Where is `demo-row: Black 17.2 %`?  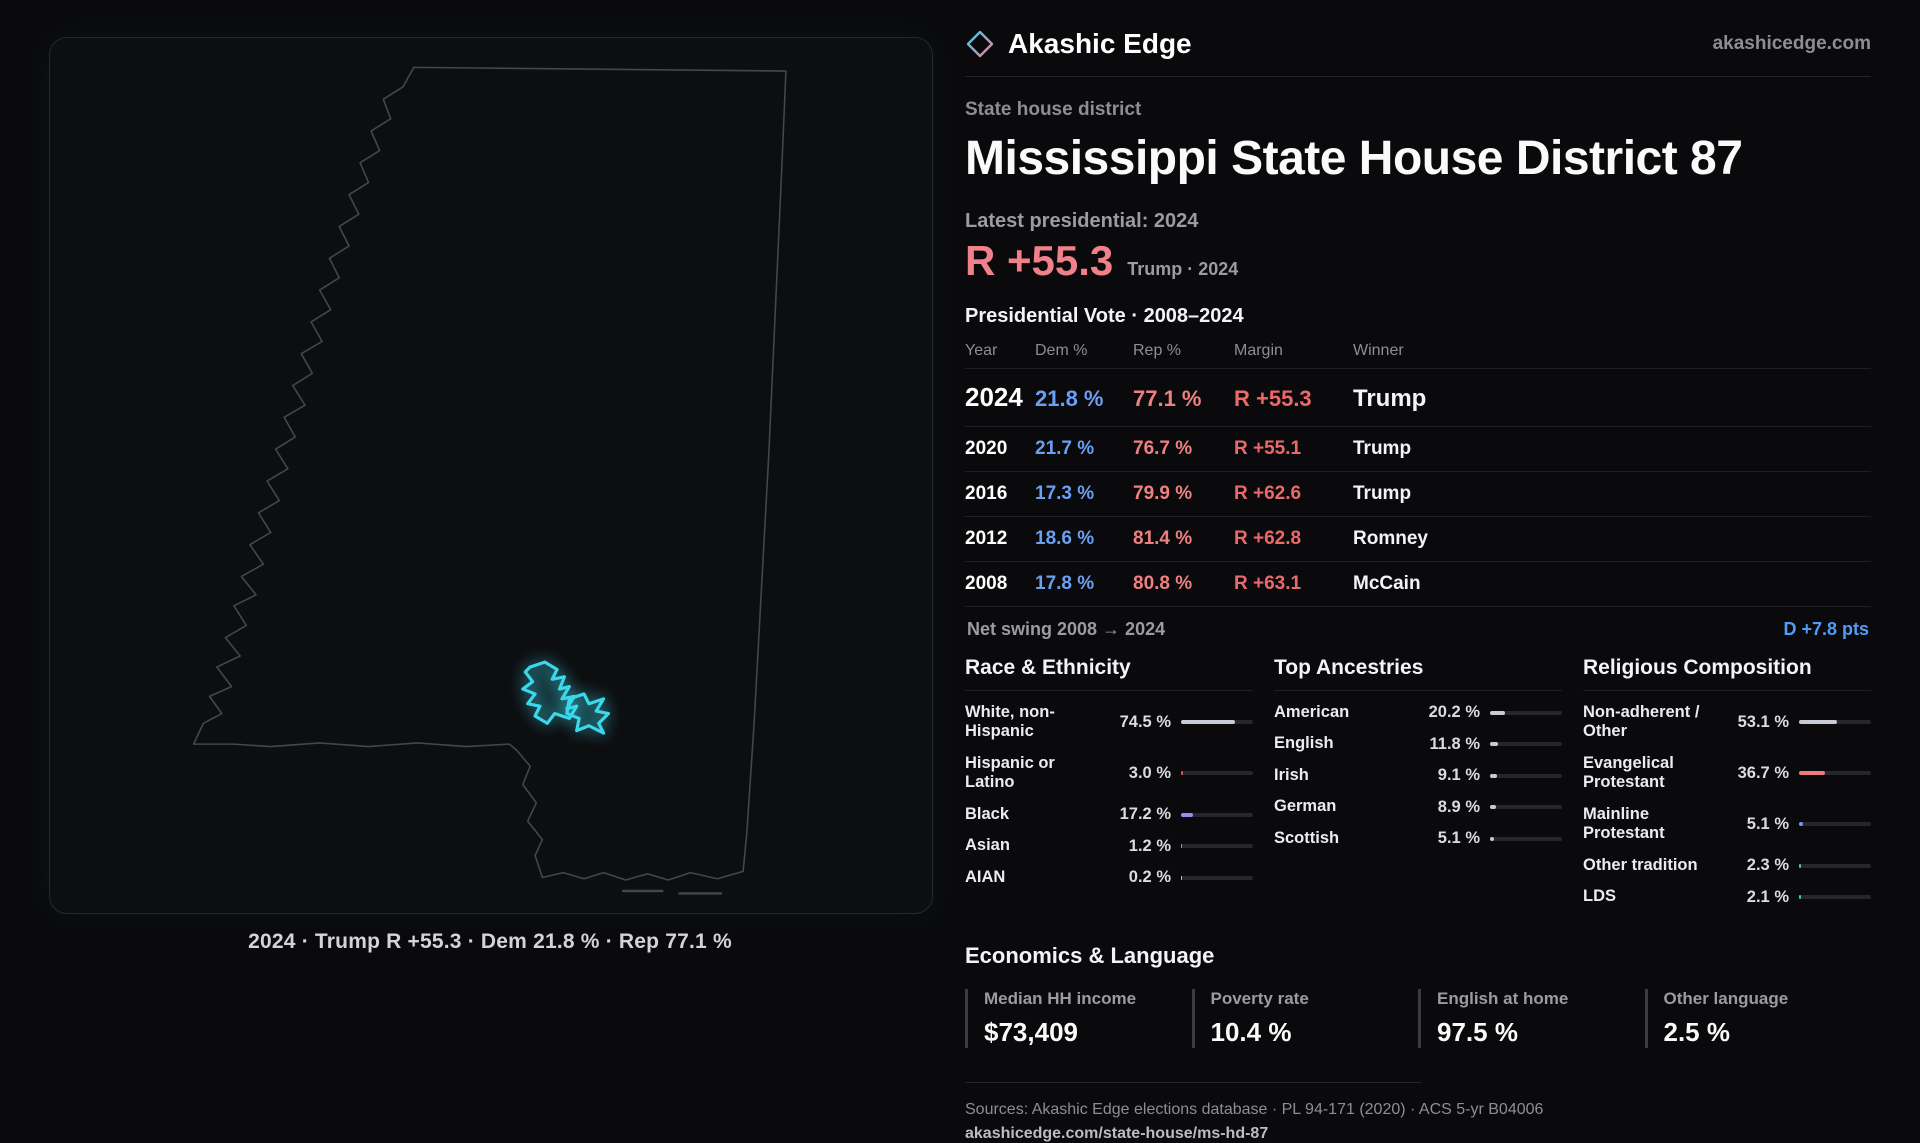 demo-row: Black 17.2 % is located at coordinates (1109, 814).